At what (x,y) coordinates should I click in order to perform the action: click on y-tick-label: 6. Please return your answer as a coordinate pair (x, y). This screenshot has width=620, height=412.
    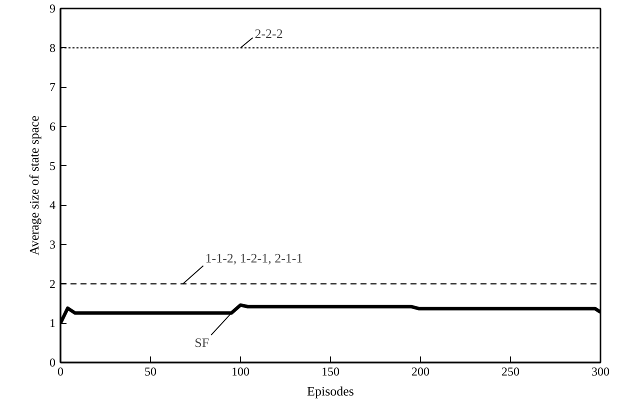
    Looking at the image, I should click on (53, 127).